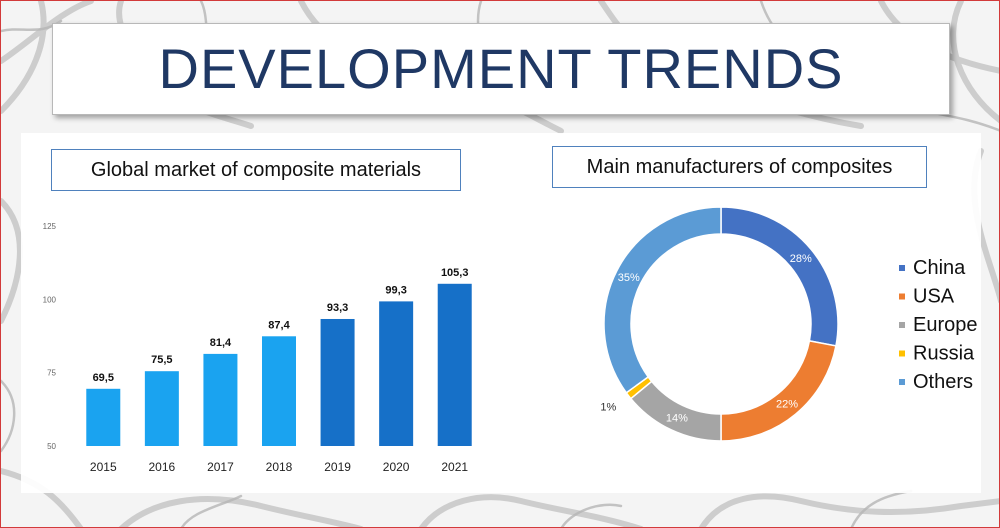  What do you see at coordinates (902, 353) in the screenshot?
I see `legend-swatch-russia` at bounding box center [902, 353].